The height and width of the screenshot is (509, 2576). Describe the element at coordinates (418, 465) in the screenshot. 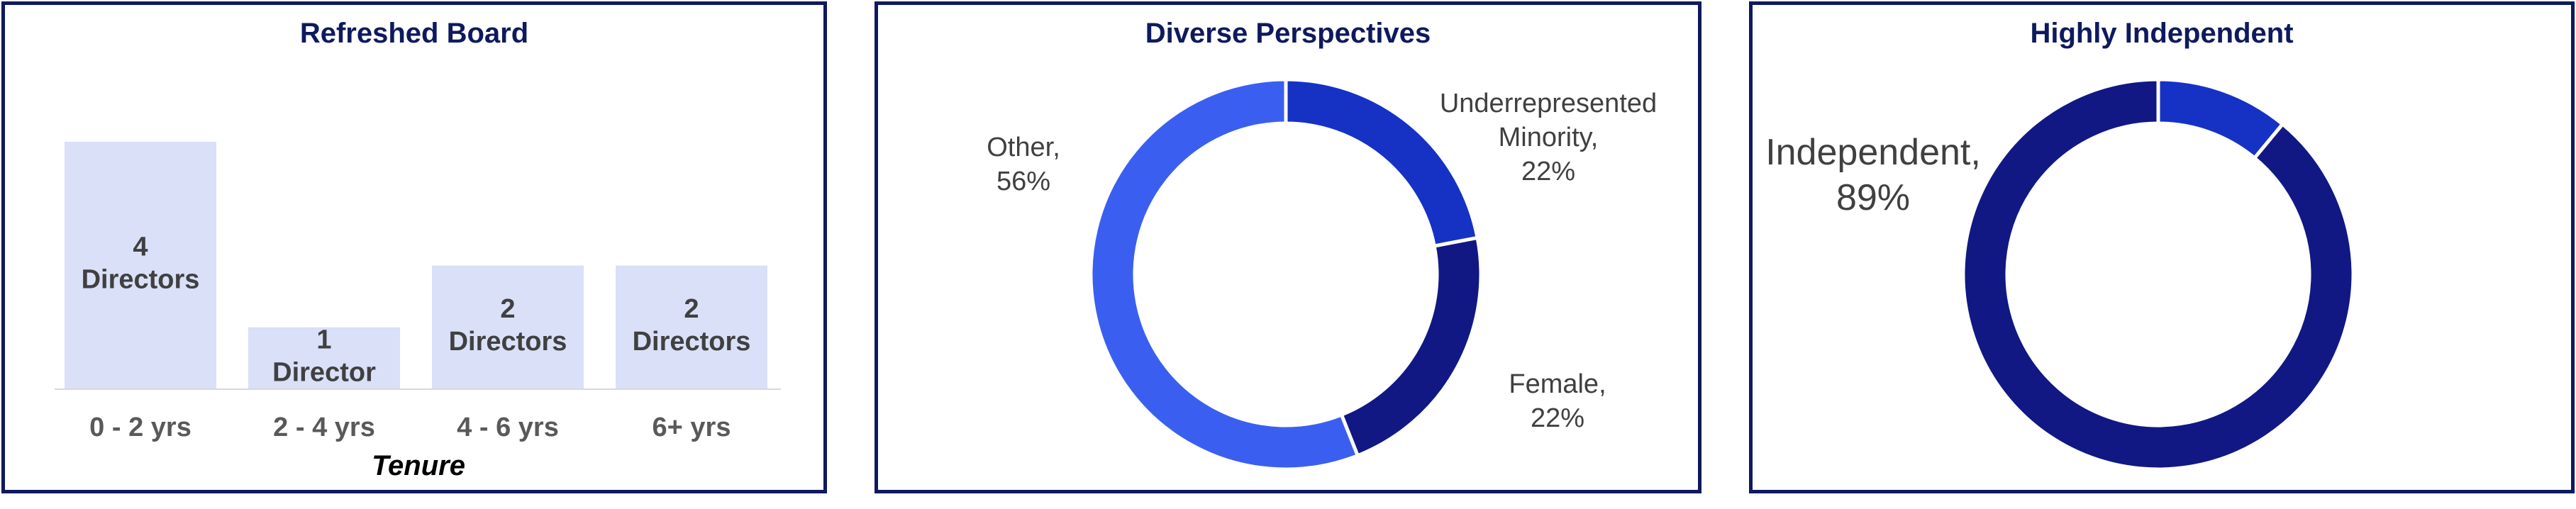

I see `x-axis-title: Tenure` at that location.